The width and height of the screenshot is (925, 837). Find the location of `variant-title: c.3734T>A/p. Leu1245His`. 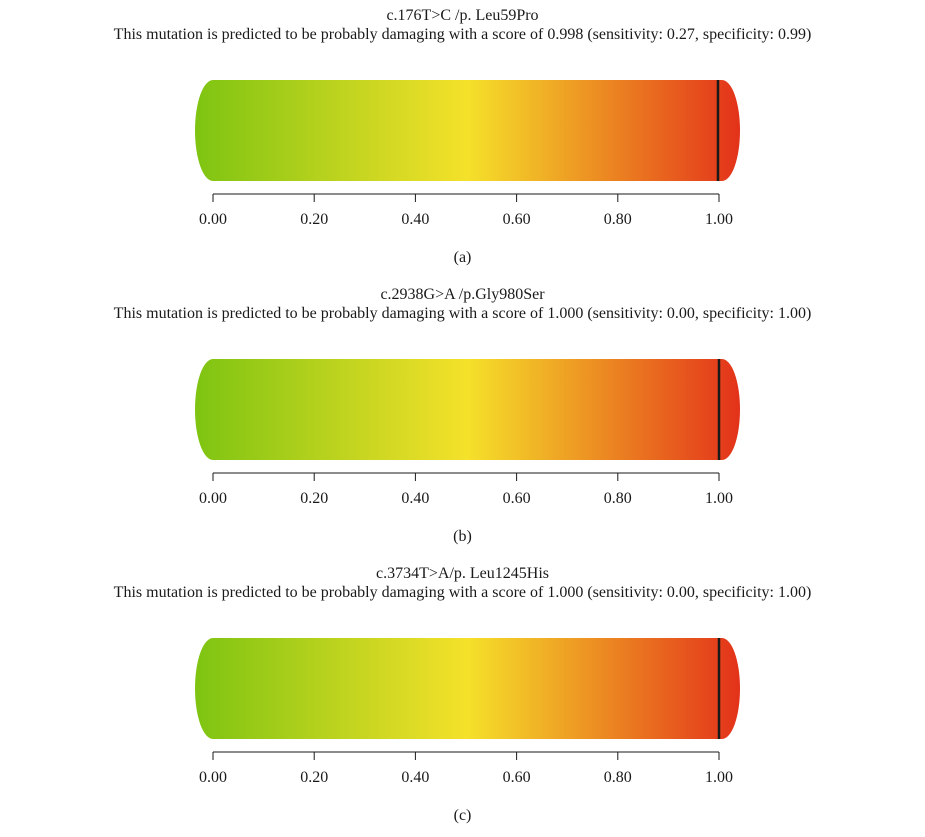

variant-title: c.3734T>A/p. Leu1245His is located at coordinates (462, 573).